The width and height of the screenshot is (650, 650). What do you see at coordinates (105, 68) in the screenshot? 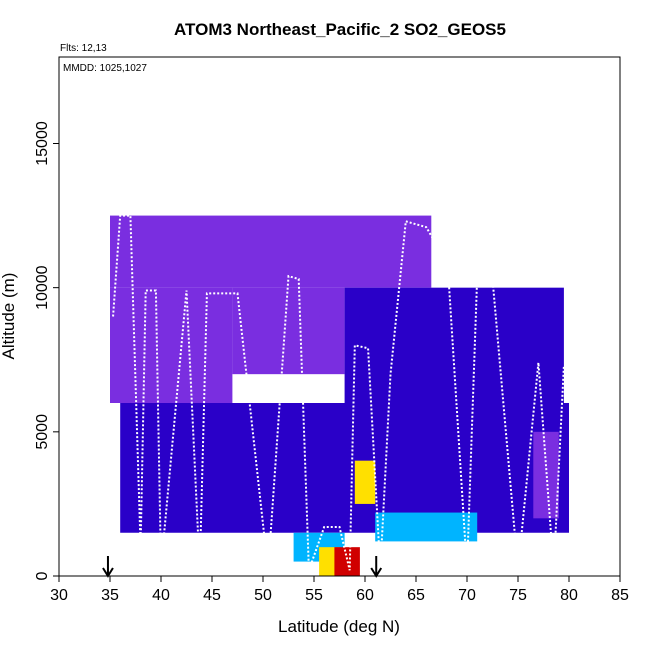
I see `mmdd-annotation: MMDD: 1025,1027` at bounding box center [105, 68].